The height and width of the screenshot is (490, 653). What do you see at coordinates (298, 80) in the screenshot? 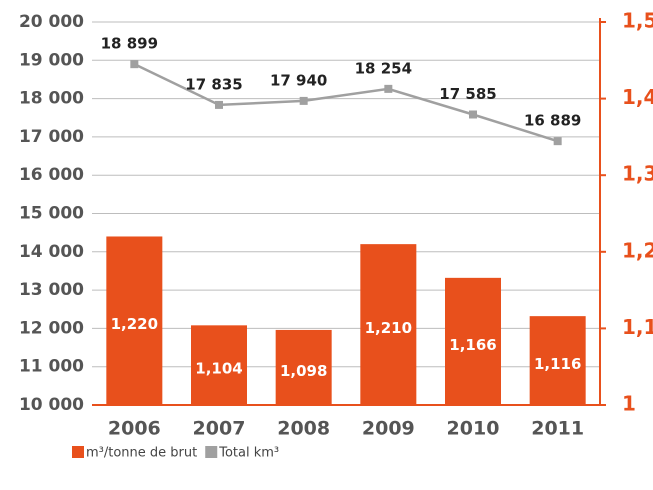
I see `line-value-label: 17 940` at bounding box center [298, 80].